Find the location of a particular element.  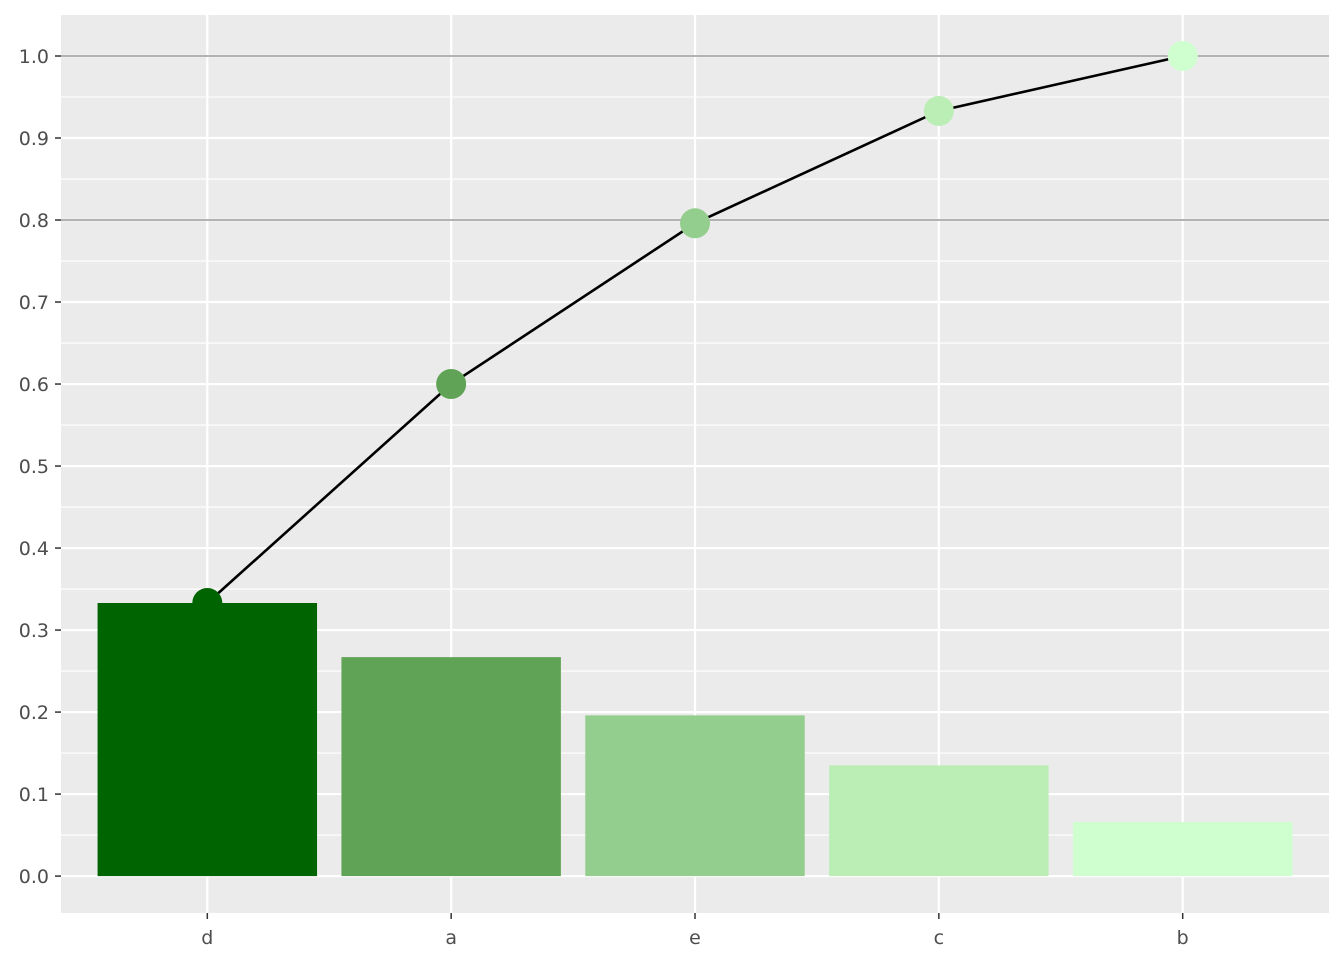

x-tick-label: e is located at coordinates (695, 938).